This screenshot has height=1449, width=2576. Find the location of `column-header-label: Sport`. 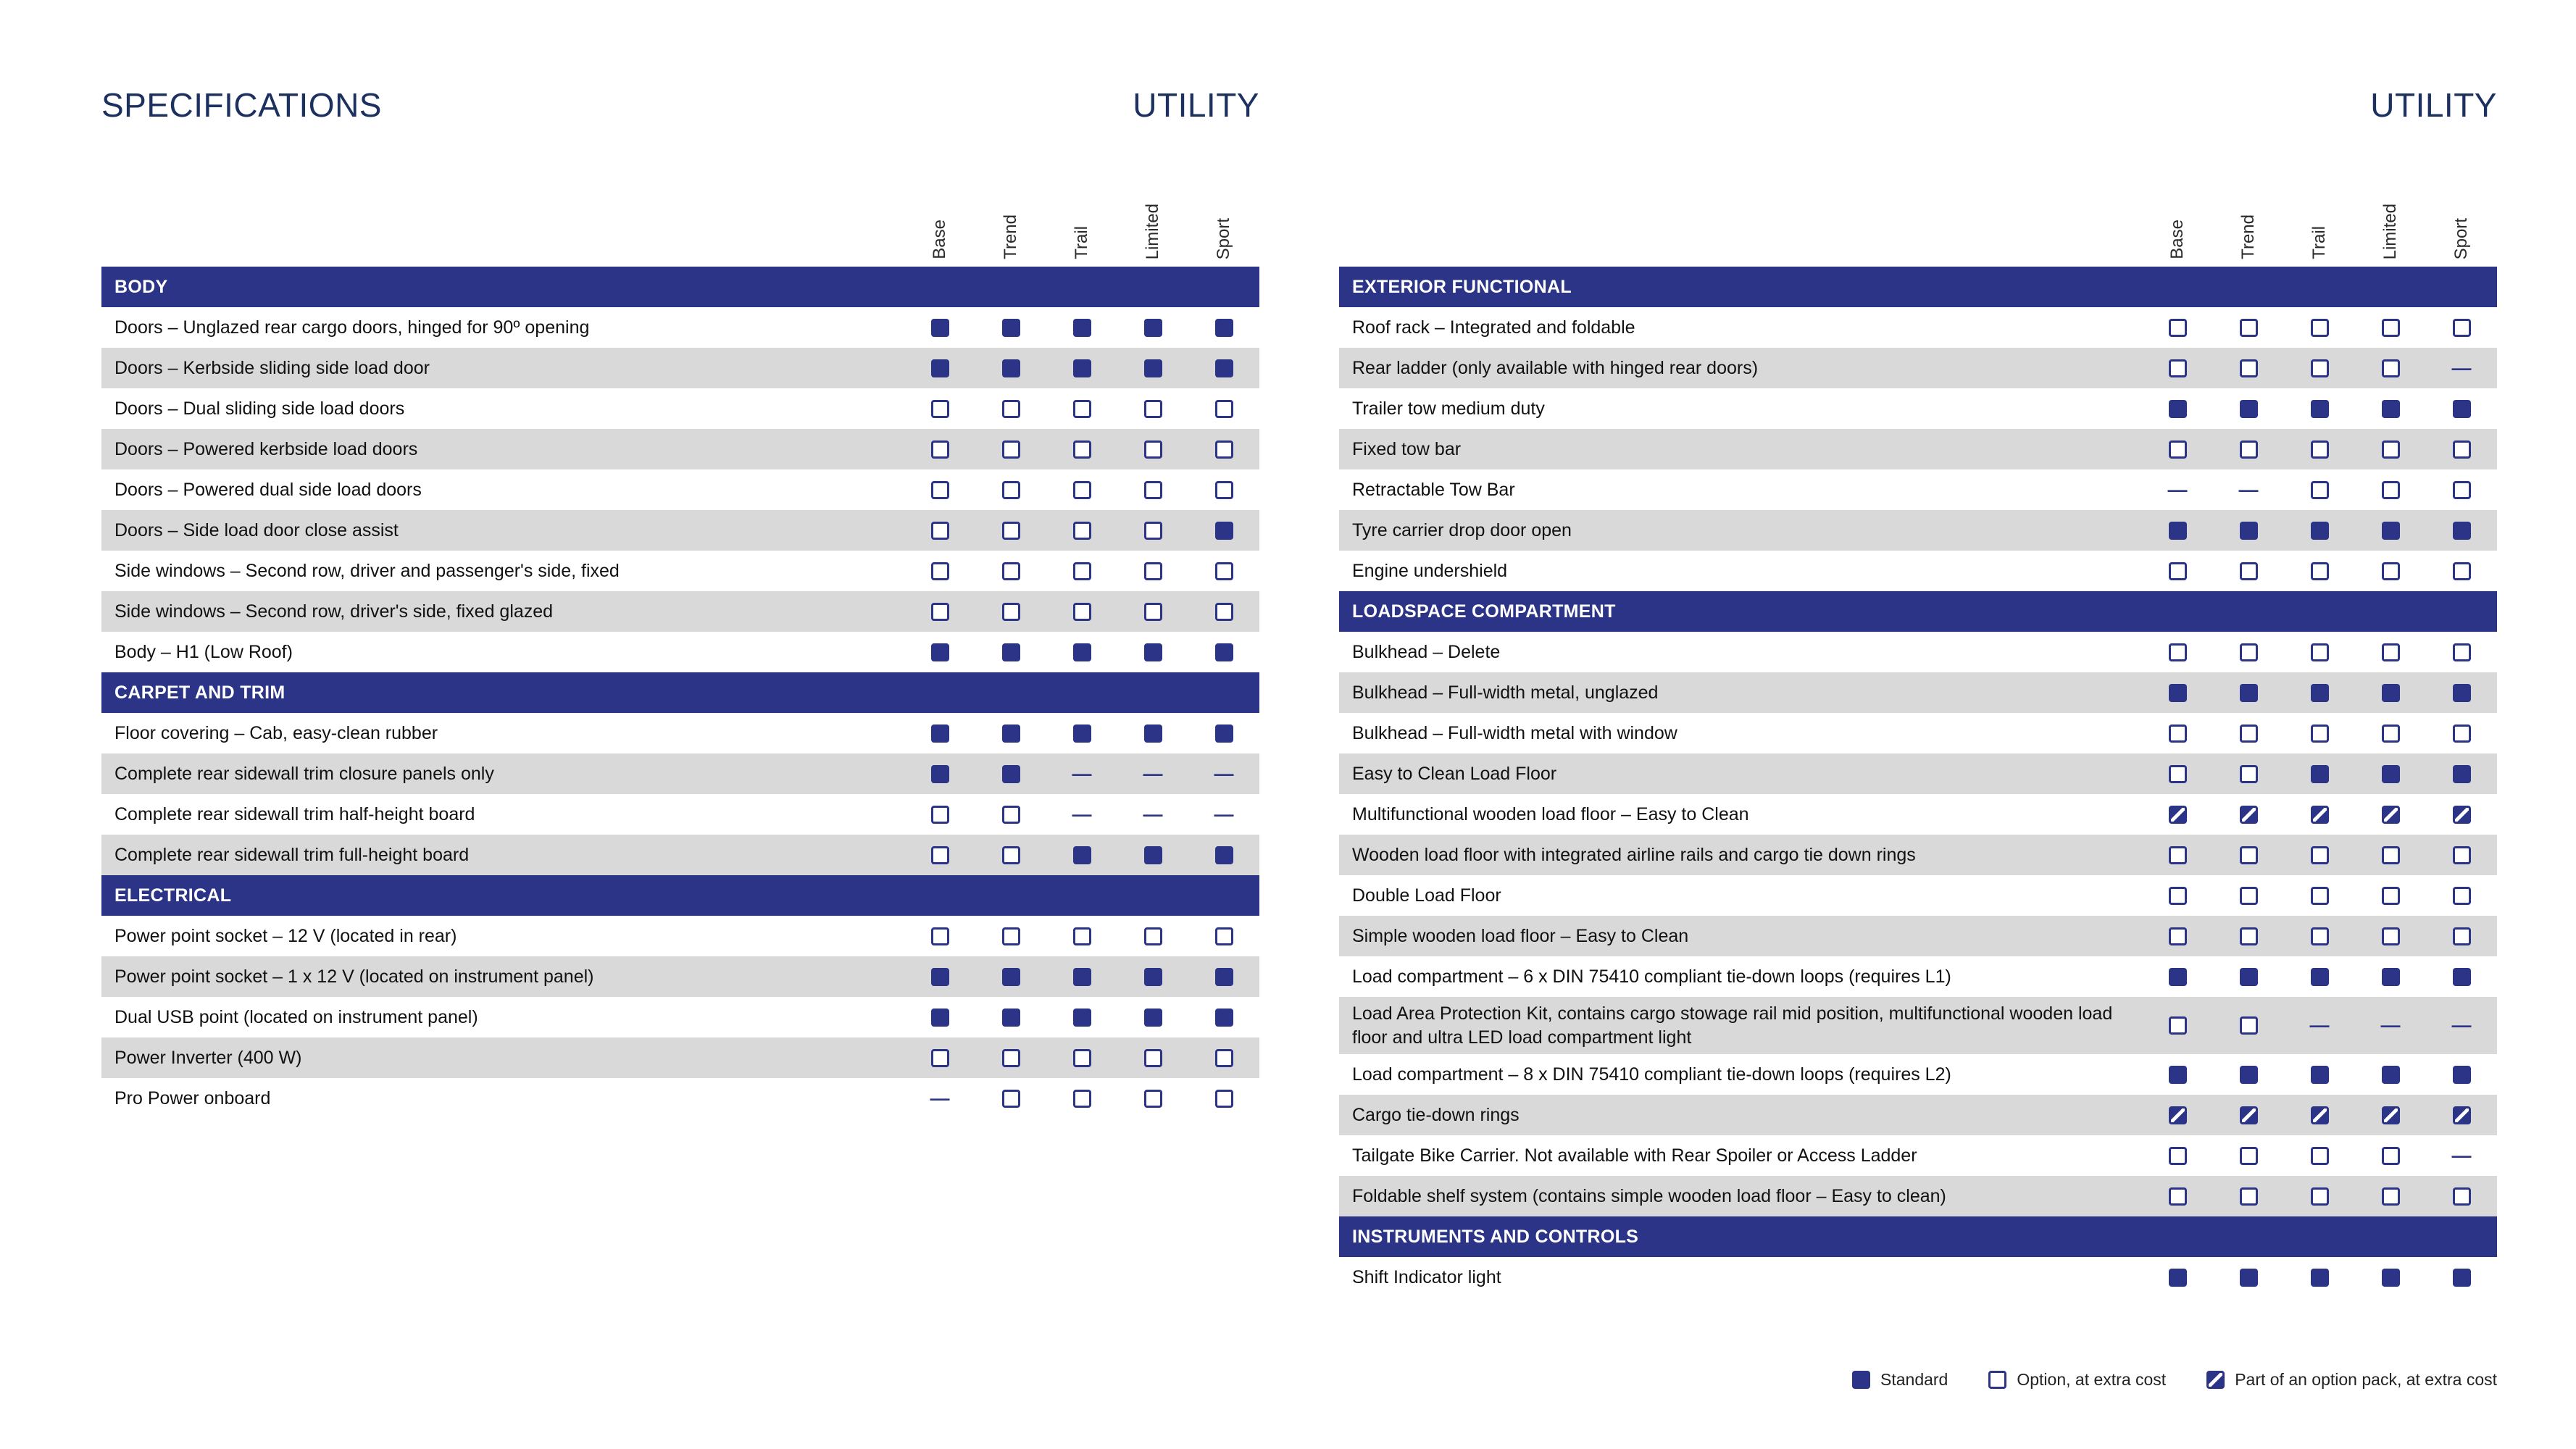

column-header-label: Sport is located at coordinates (1223, 238).